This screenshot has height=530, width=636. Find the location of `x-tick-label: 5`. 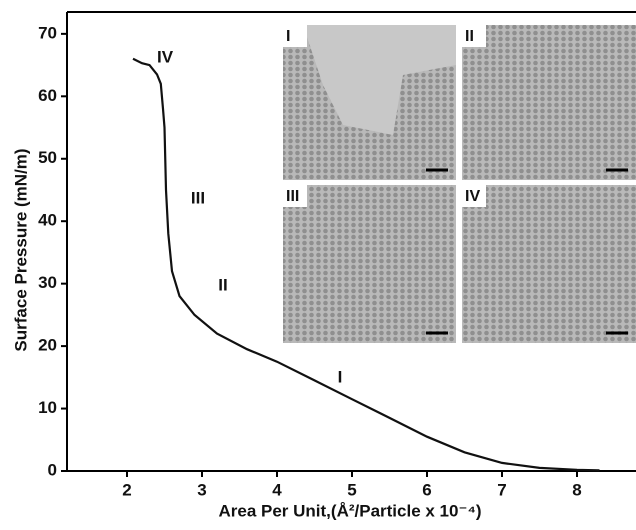

x-tick-label: 5 is located at coordinates (351, 489).